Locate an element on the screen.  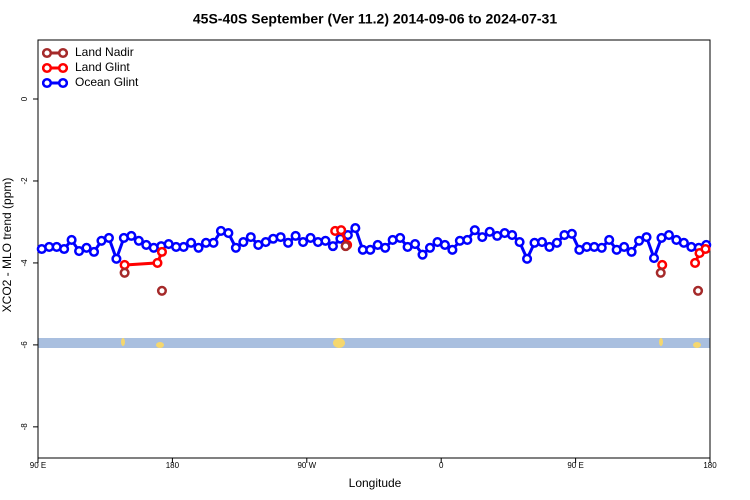
land-markers is located at coordinates (411, 343).